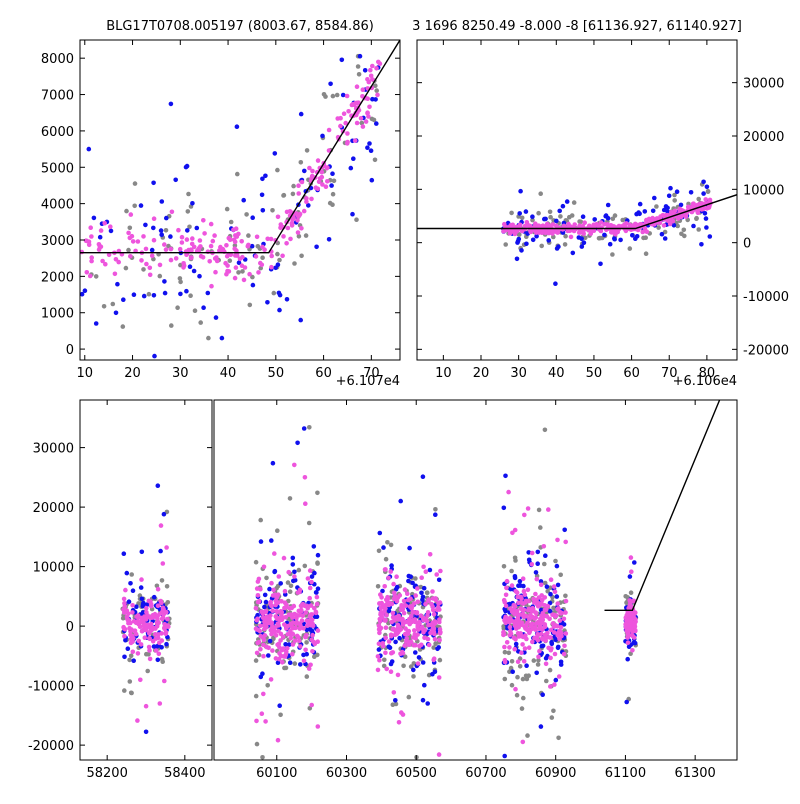  What do you see at coordinates (57, 132) in the screenshot?
I see `y-tick-label: 6000` at bounding box center [57, 132].